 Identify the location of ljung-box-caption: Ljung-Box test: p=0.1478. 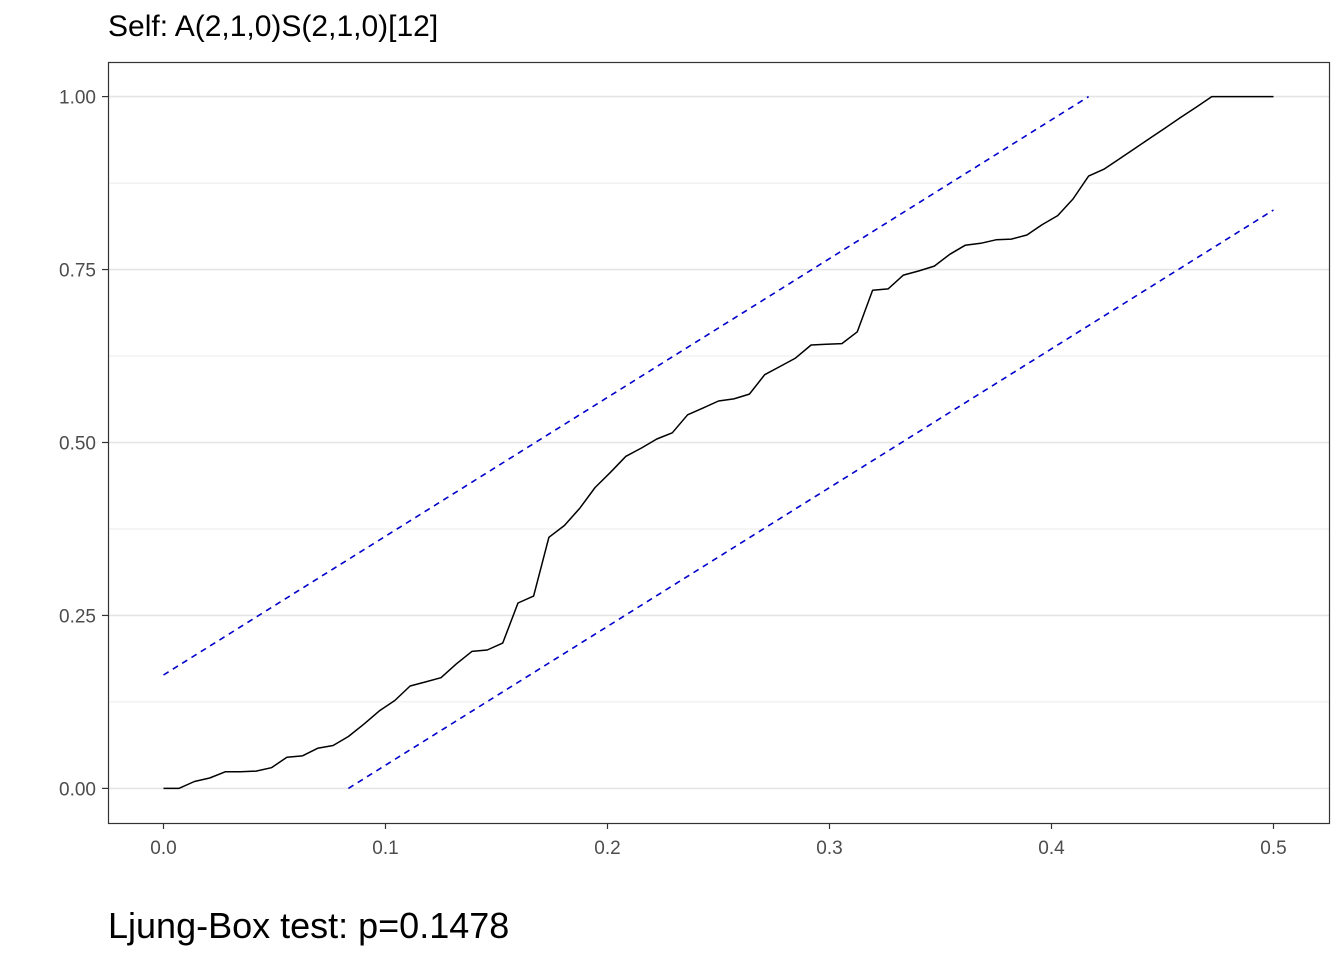
(309, 925).